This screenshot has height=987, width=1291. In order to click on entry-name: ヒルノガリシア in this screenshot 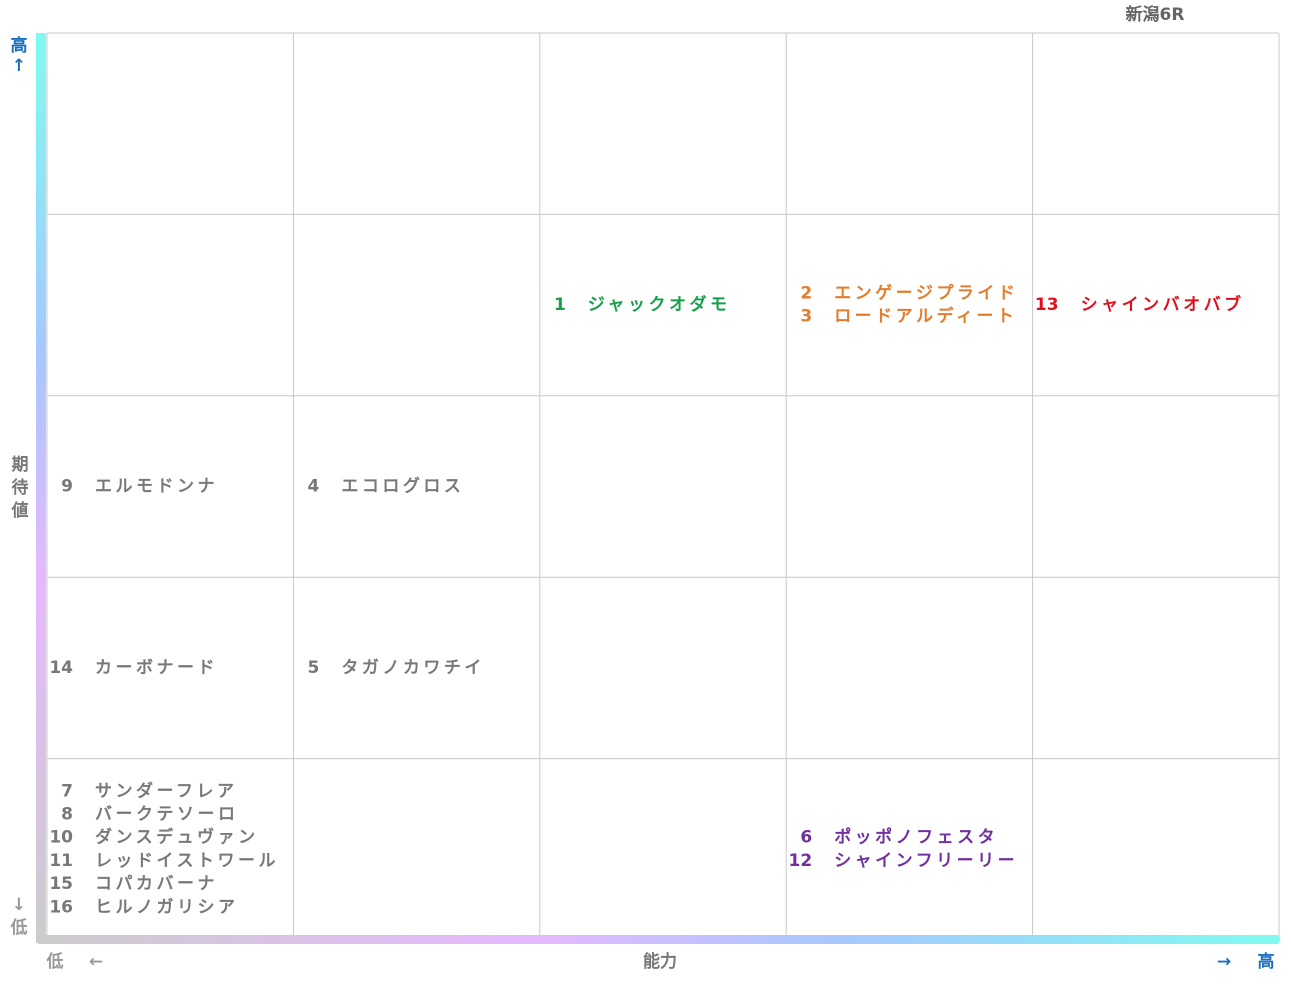, I will do `click(167, 907)`.